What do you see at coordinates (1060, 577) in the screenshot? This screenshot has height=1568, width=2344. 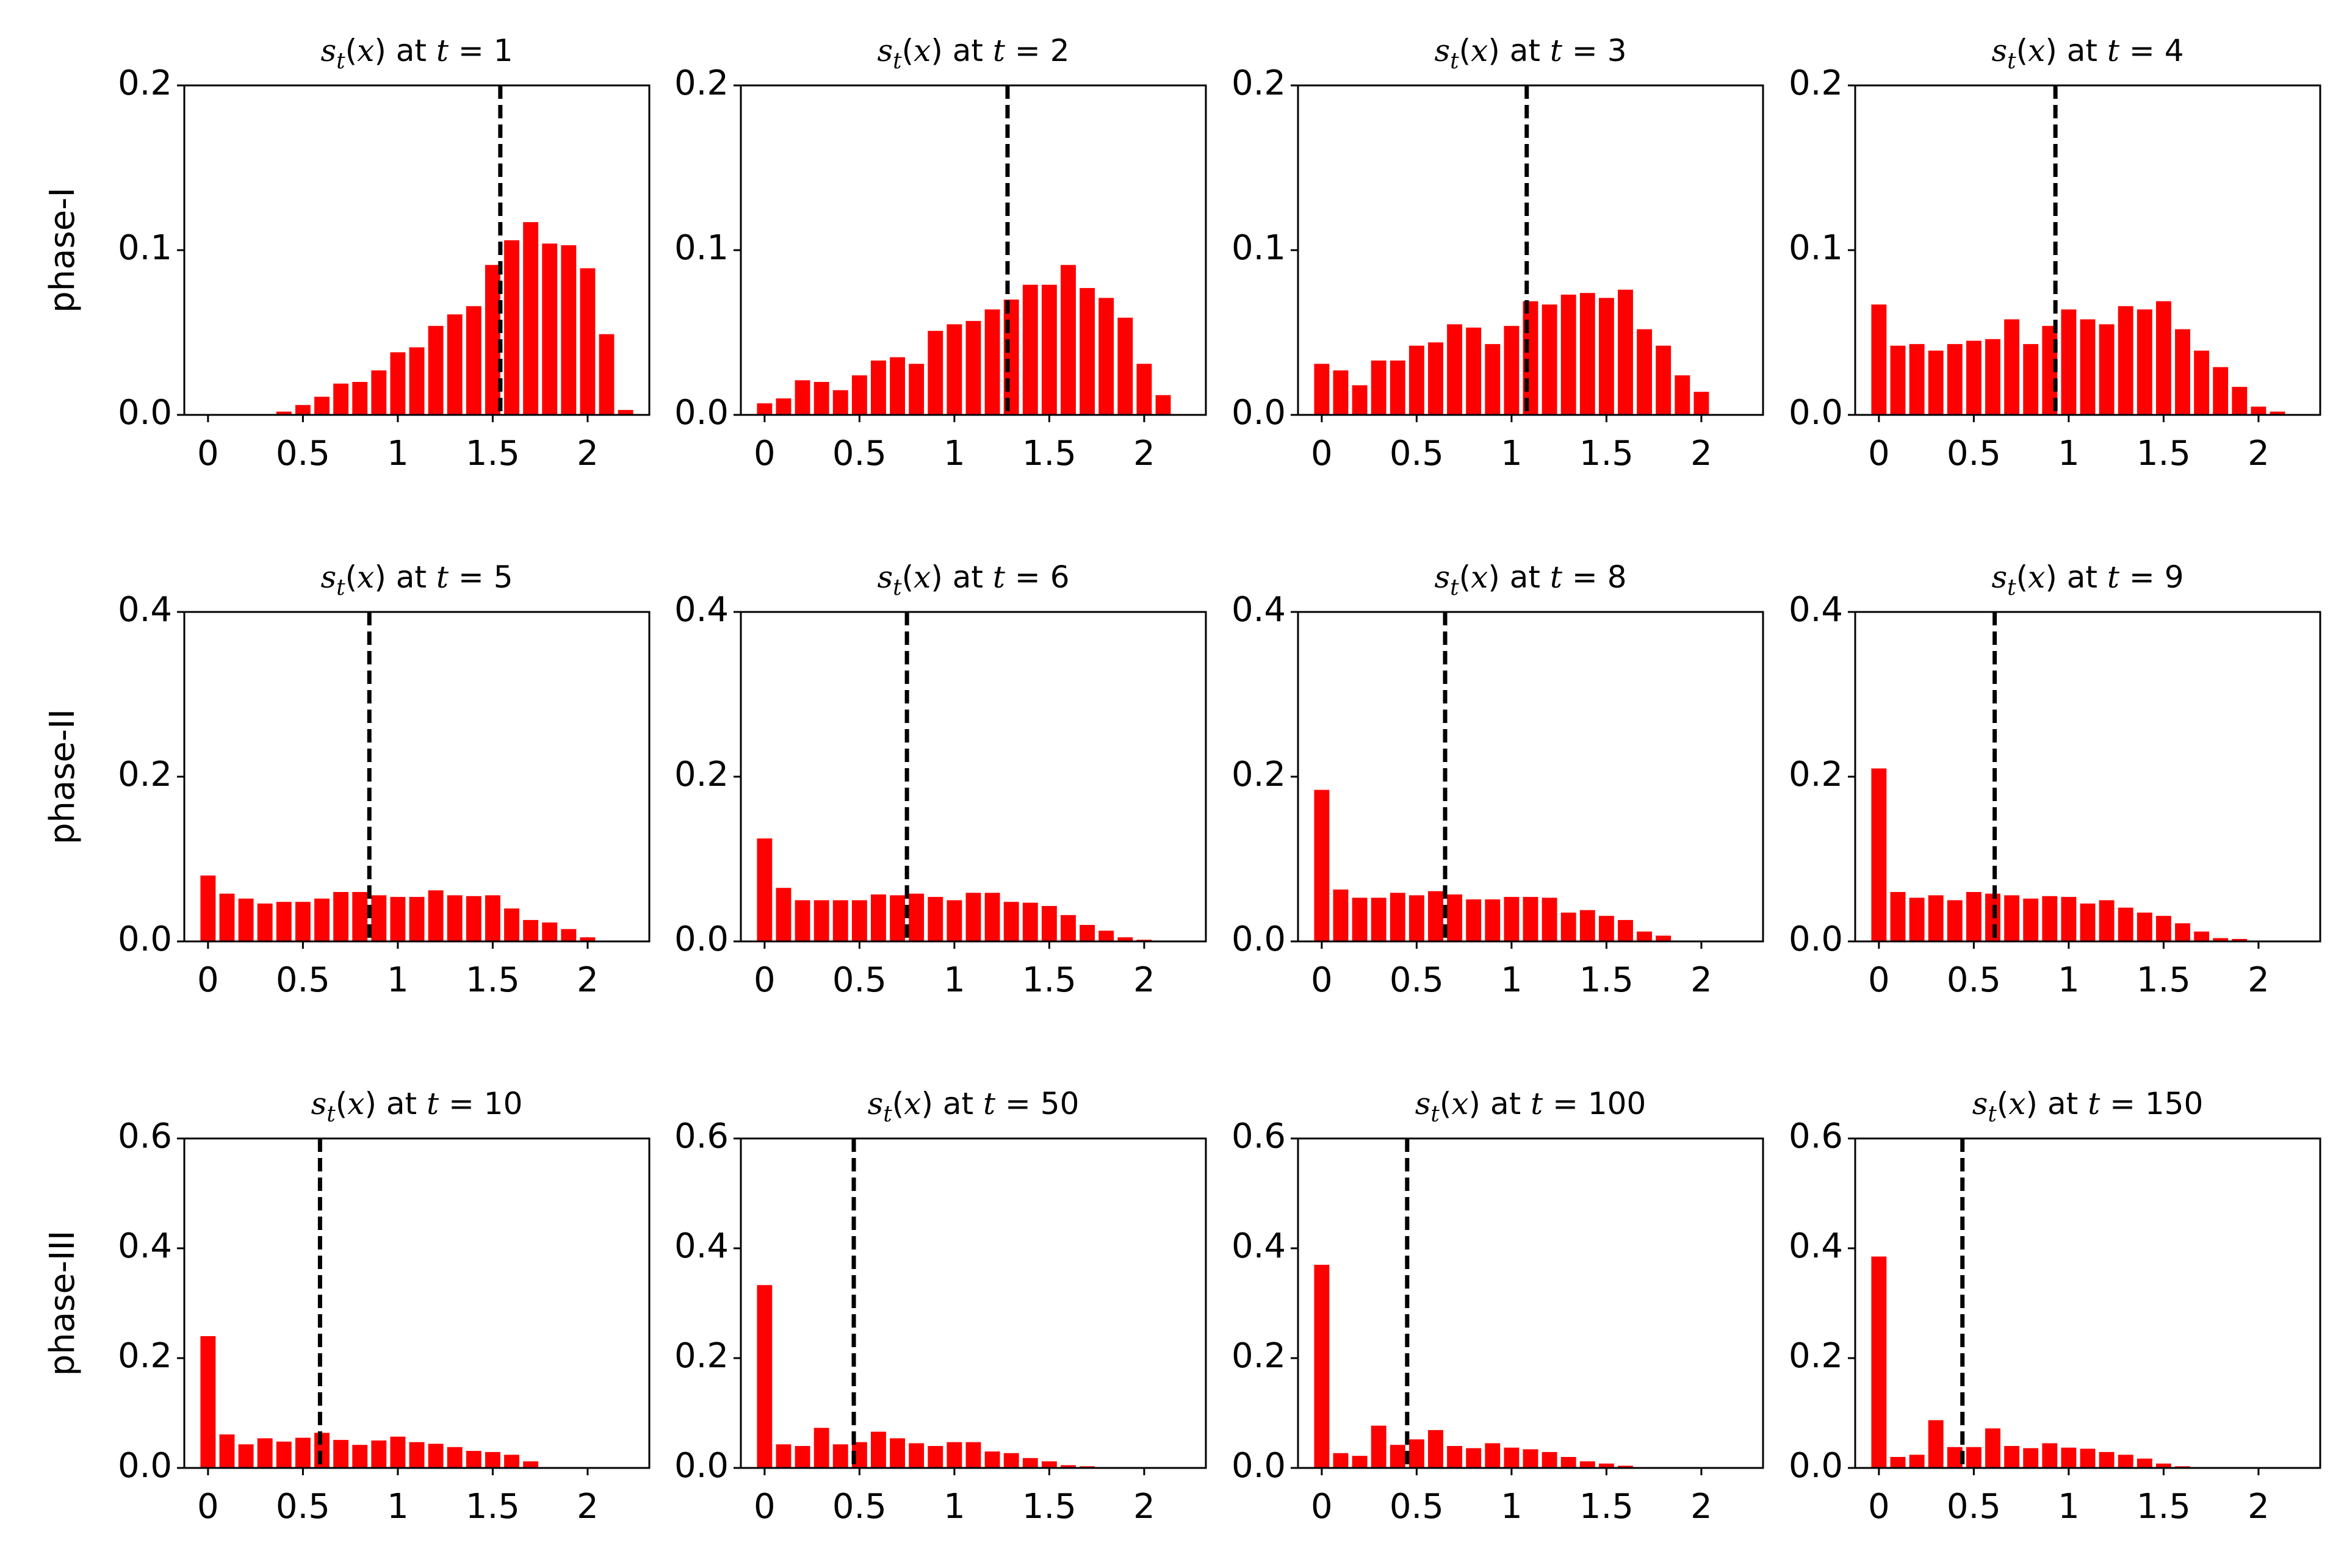 I see `subplot-title-t-value: 6` at bounding box center [1060, 577].